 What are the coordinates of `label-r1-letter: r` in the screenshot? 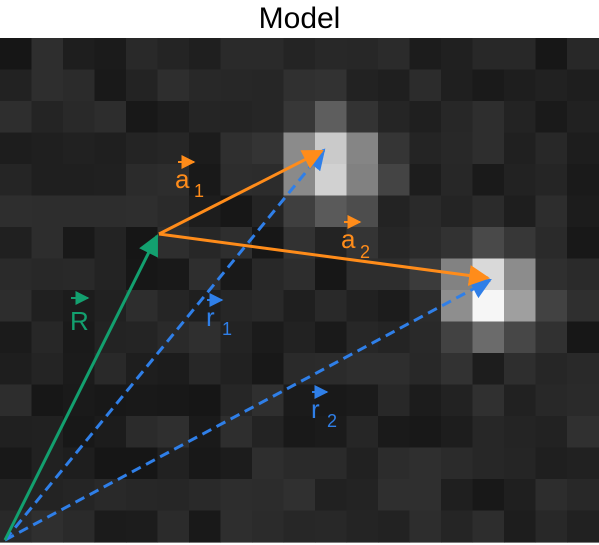 It's located at (210, 317).